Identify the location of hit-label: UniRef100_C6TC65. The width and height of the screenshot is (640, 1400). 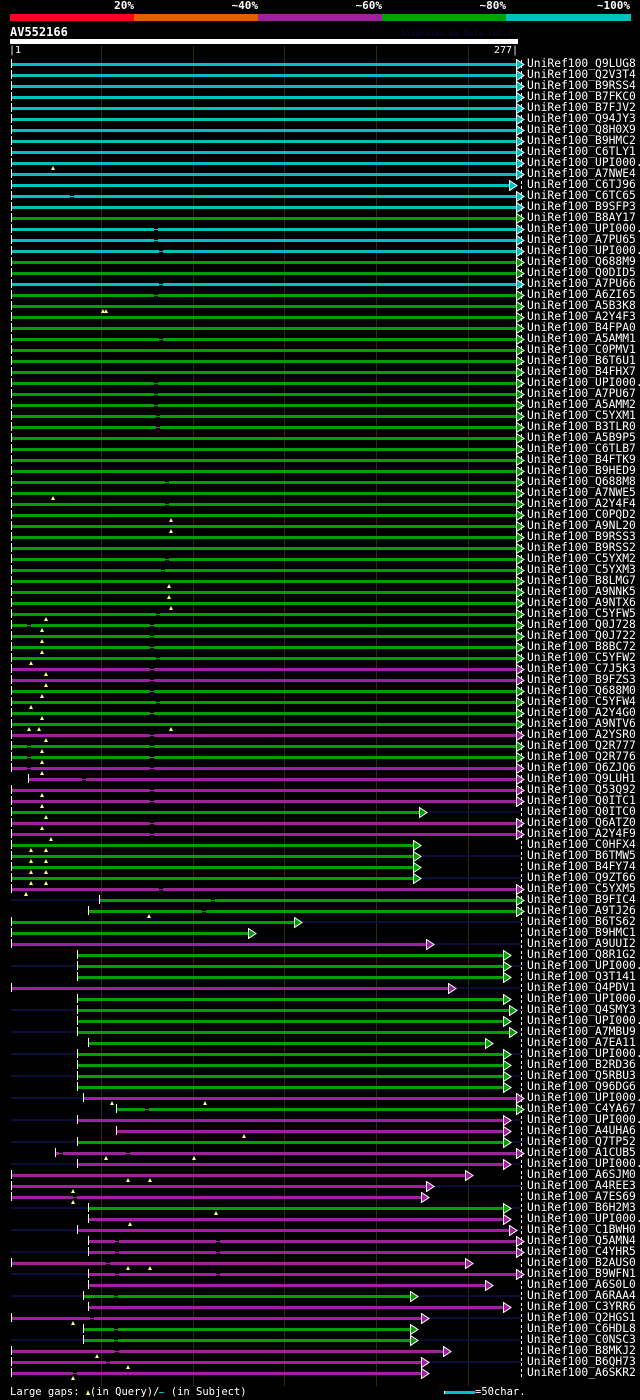
(581, 195).